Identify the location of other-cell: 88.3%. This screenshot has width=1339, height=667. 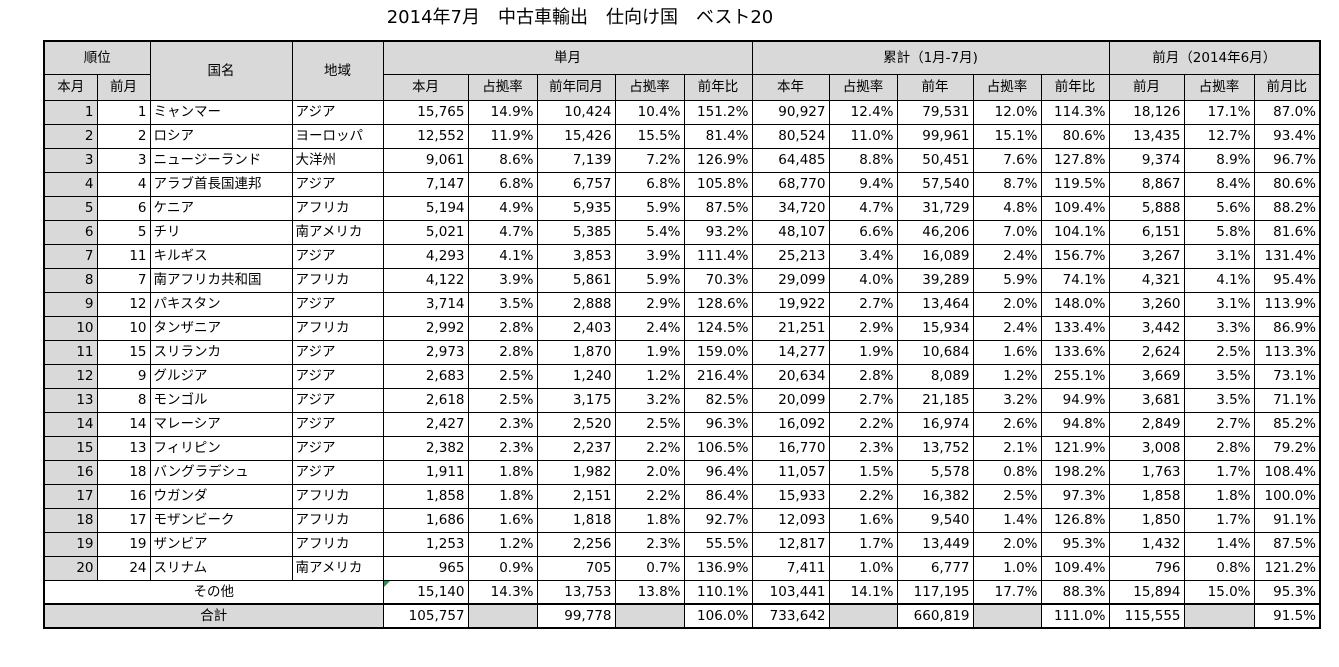
(1075, 592).